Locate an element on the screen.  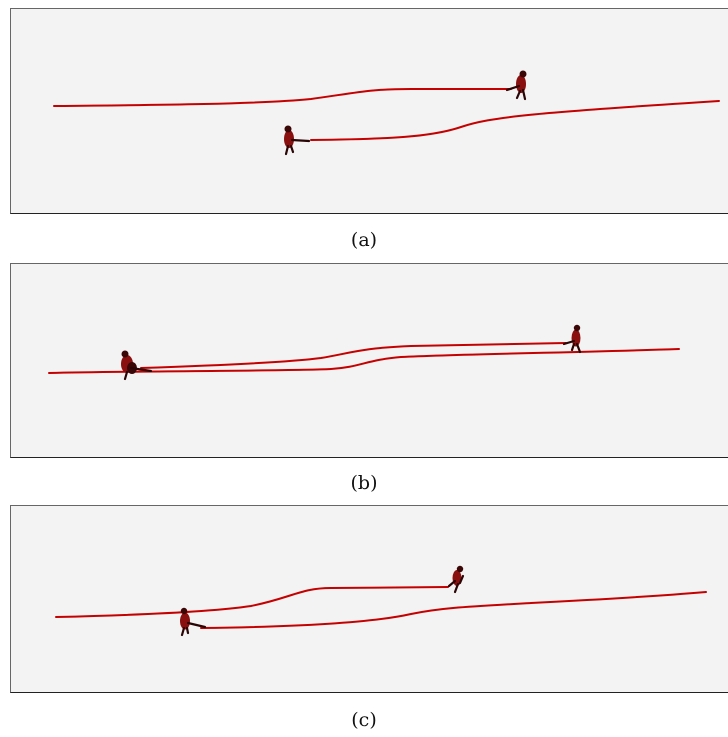
panel-a-canvas is located at coordinates (386, 113).